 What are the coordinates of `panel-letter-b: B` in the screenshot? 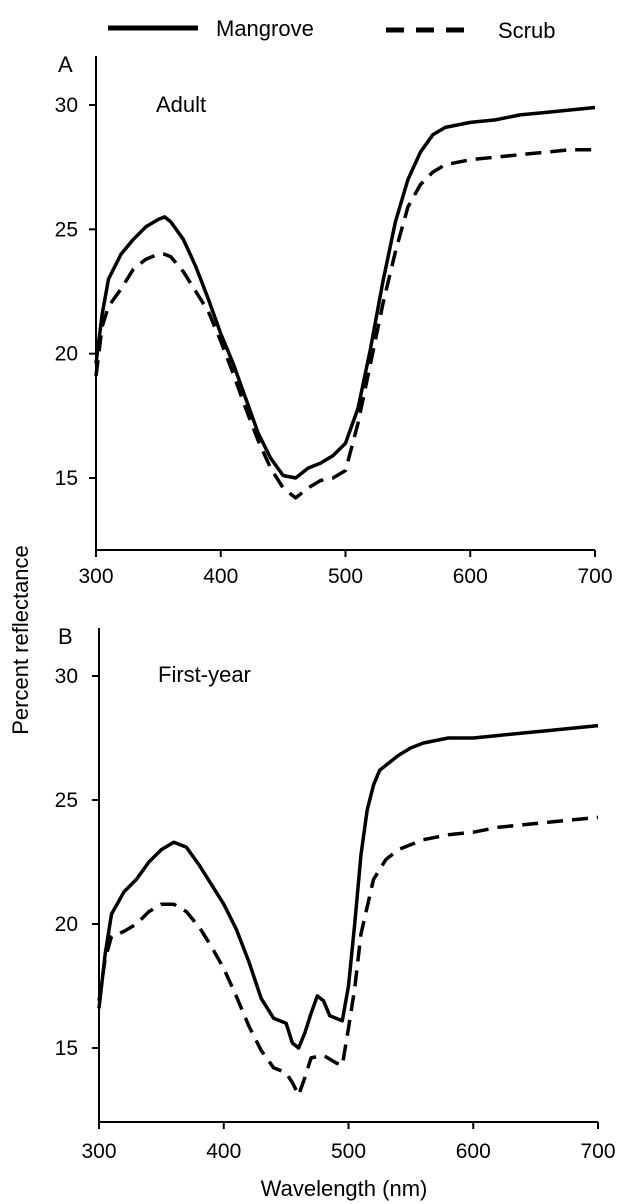 It's located at (65, 636).